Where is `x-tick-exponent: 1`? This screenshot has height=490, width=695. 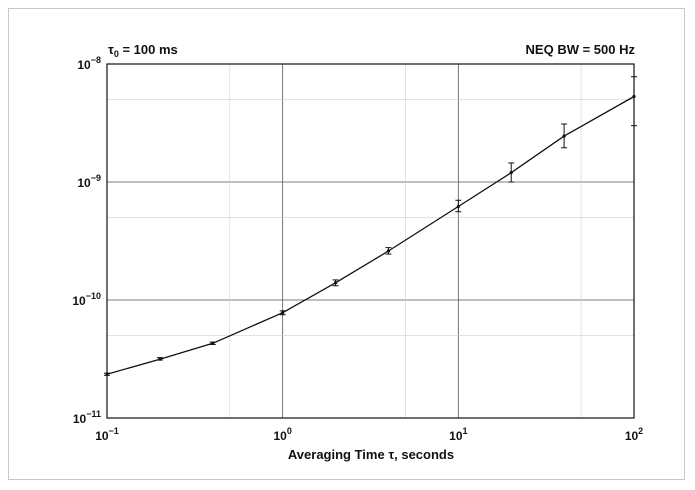 x-tick-exponent: 1 is located at coordinates (465, 431).